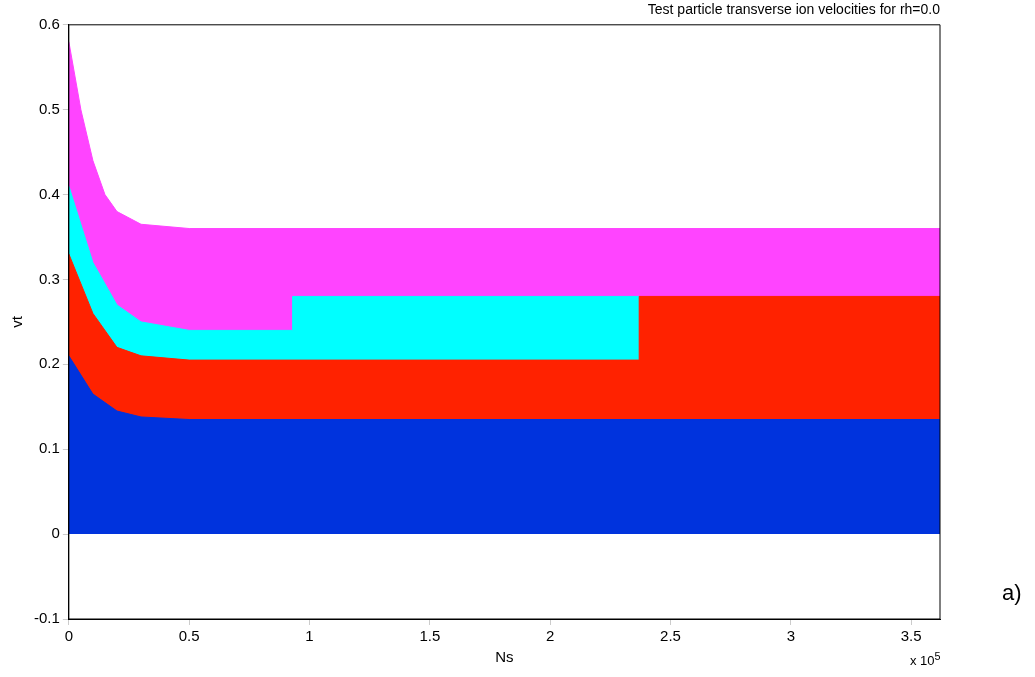  I want to click on y-tick-label: 0.3, so click(49, 278).